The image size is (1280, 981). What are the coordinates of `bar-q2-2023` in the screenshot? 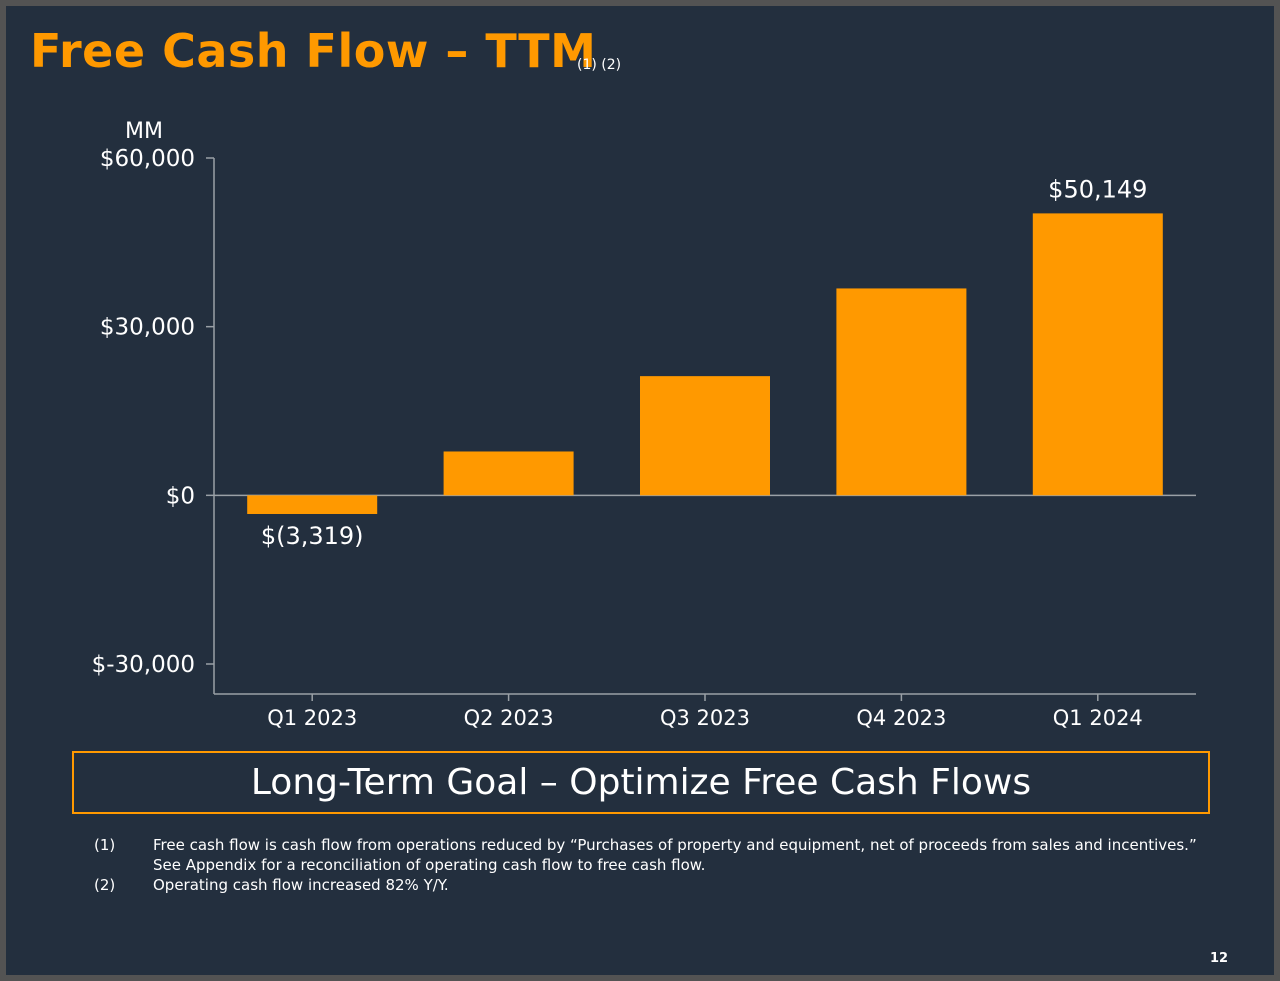 It's located at (508, 473).